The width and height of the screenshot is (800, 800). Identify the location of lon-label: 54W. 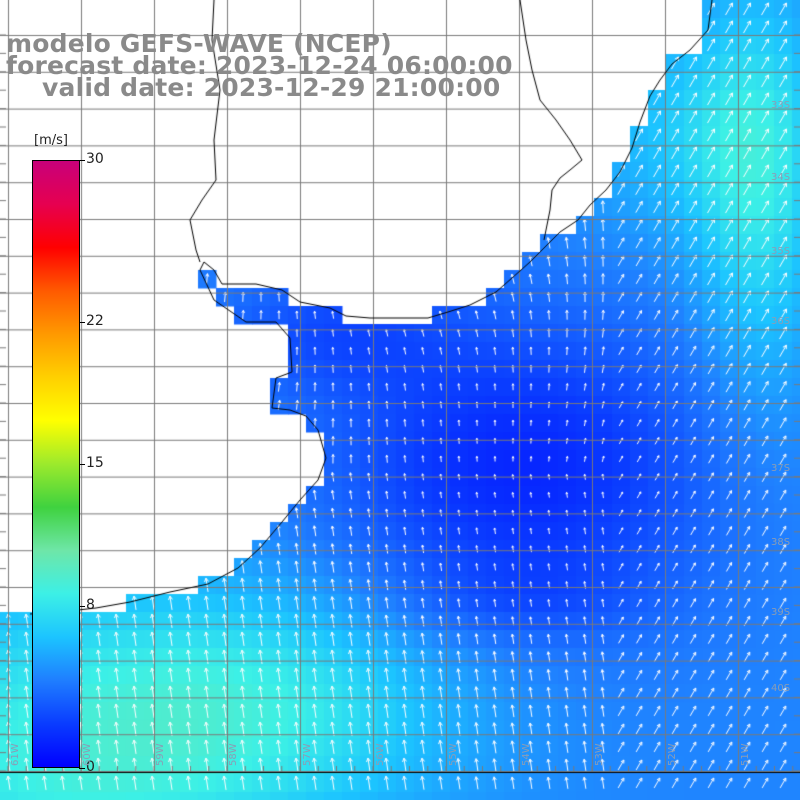
(526, 754).